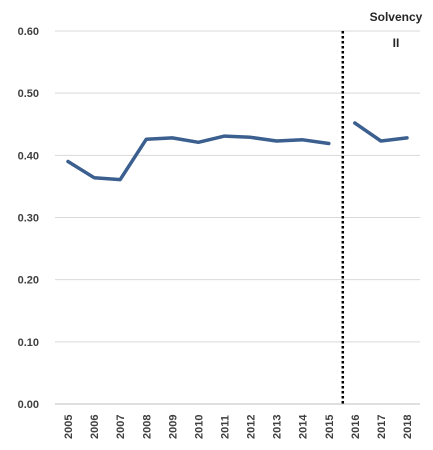 Image resolution: width=433 pixels, height=450 pixels. I want to click on y-tick-label: 0.60, so click(28, 32).